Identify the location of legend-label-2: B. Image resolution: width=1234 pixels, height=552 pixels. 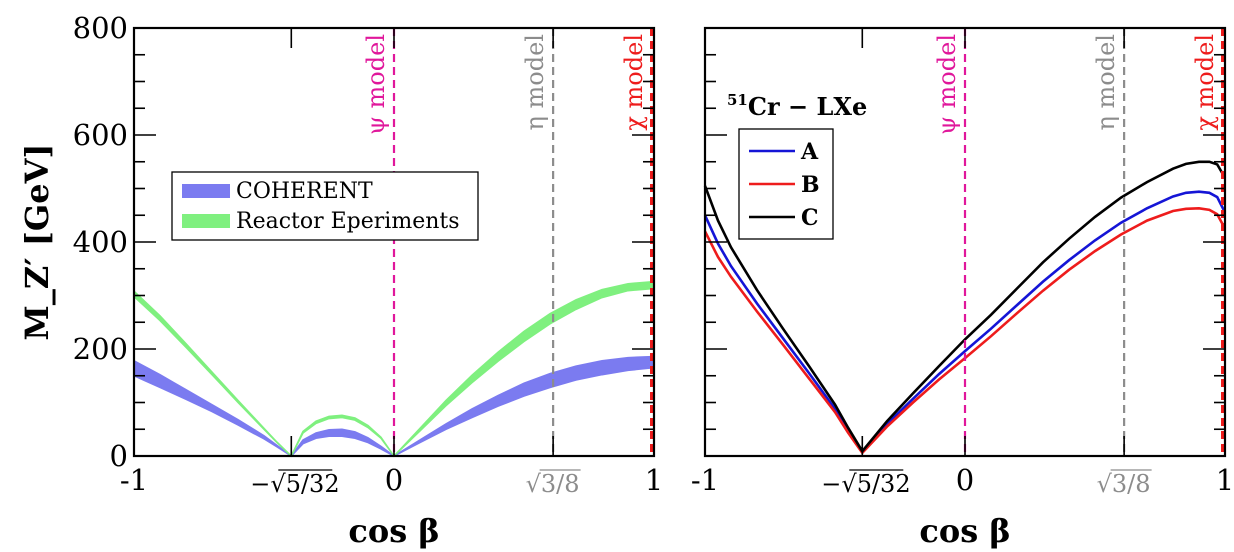
(810, 185).